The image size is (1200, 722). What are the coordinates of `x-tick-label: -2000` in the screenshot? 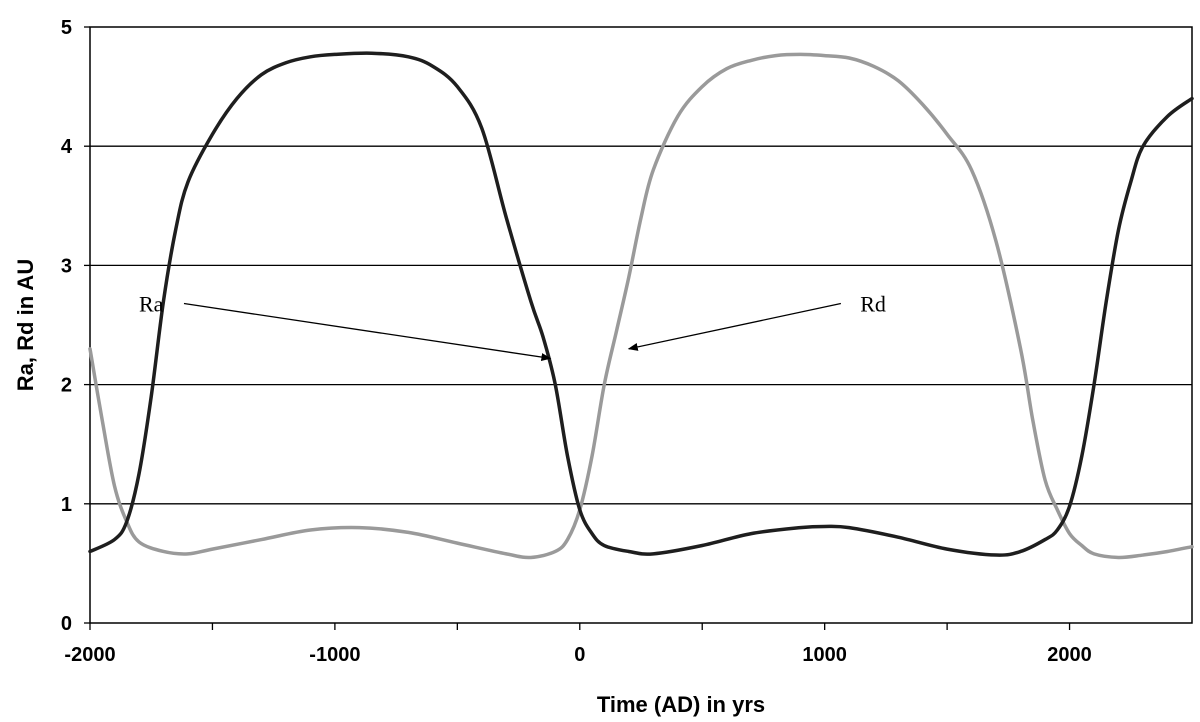 It's located at (89, 655).